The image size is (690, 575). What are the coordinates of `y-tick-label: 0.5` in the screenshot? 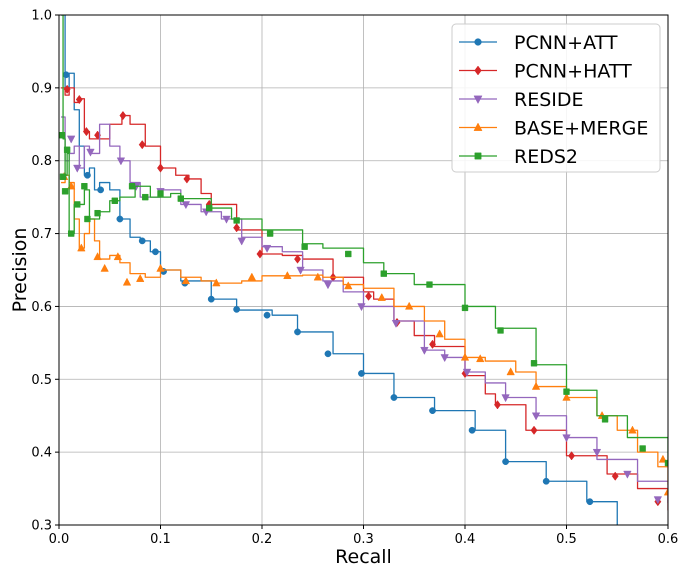 It's located at (41, 380).